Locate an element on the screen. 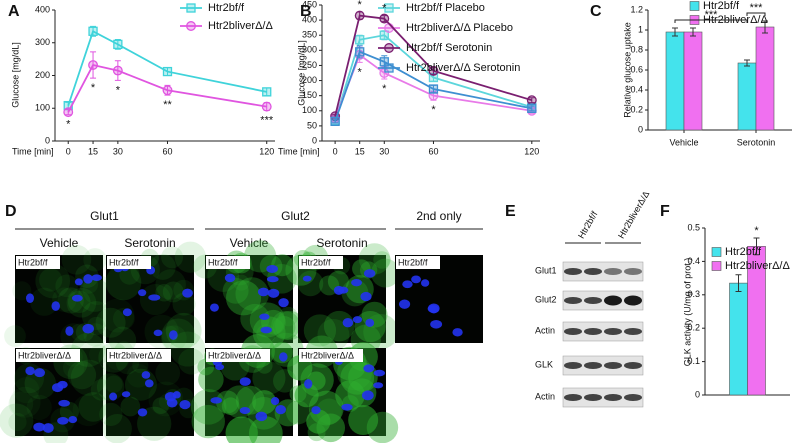 This screenshot has width=800, height=443. x-tick-label: 60 is located at coordinates (433, 151).